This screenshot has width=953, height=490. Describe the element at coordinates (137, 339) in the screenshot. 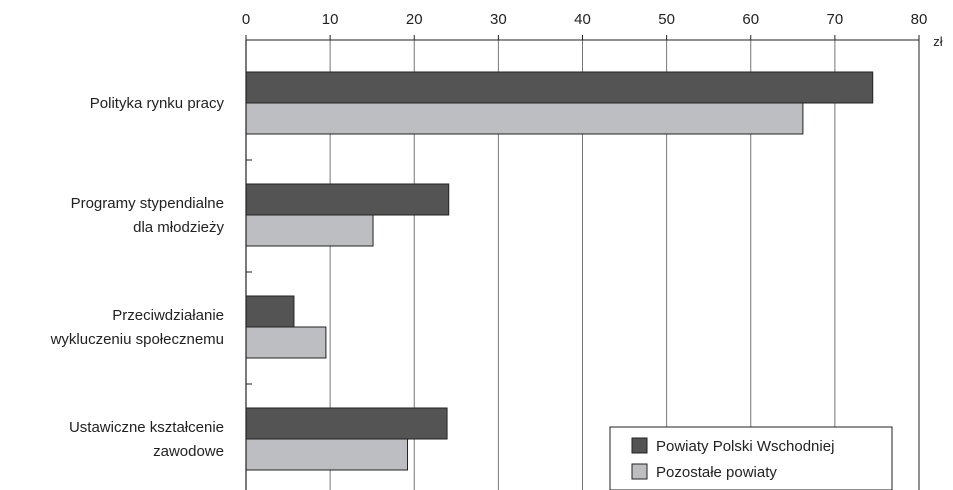

I see `category-label-2-line-1: wykluczeniu społecznemu` at that location.